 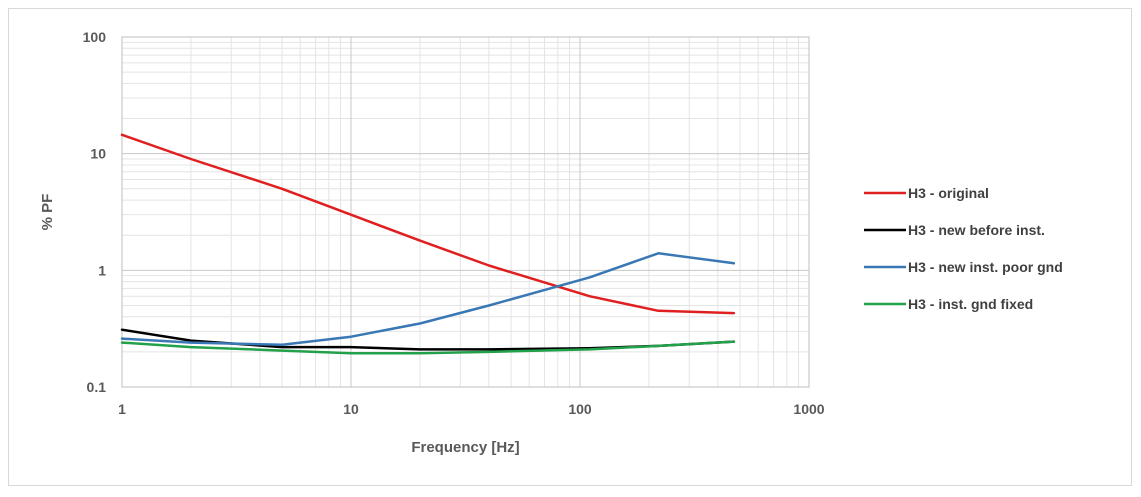 I want to click on y-tick-label: 10, so click(x=98, y=154).